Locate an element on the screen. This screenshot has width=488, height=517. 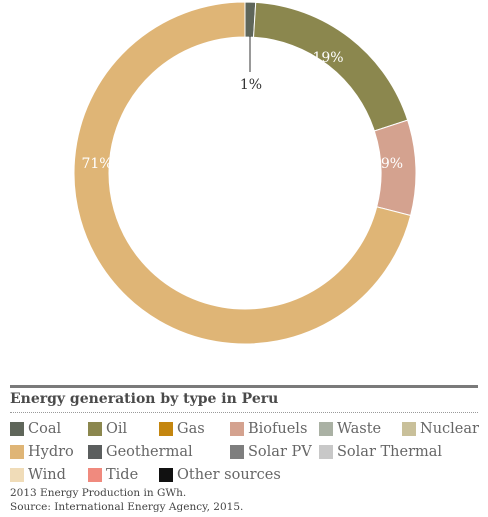
legend-item-solar-thermal: Solar Thermal is located at coordinates (380, 451).